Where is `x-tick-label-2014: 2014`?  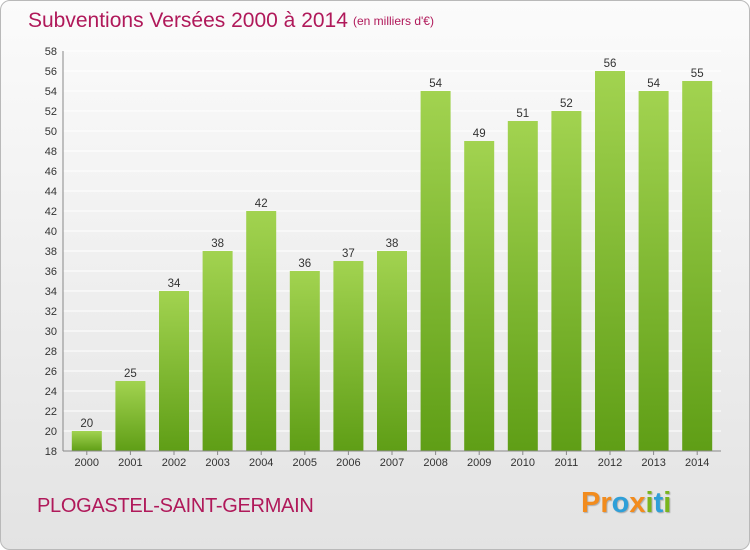
x-tick-label-2014: 2014 is located at coordinates (697, 463).